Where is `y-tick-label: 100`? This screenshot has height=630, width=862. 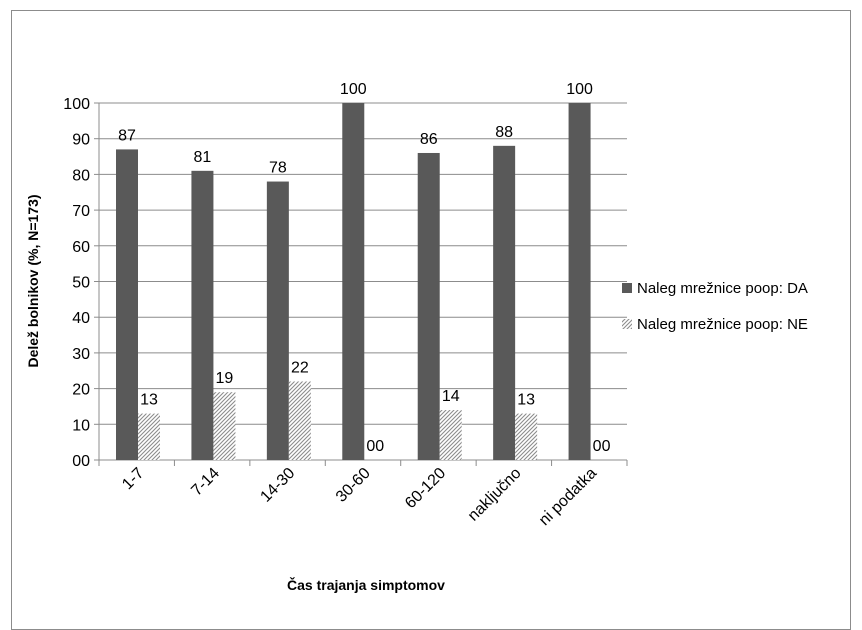 y-tick-label: 100 is located at coordinates (76, 104).